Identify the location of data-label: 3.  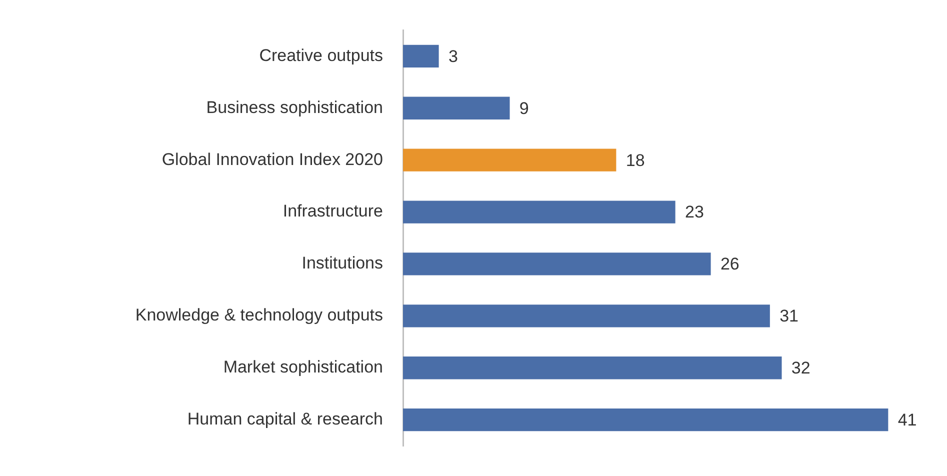
(453, 56).